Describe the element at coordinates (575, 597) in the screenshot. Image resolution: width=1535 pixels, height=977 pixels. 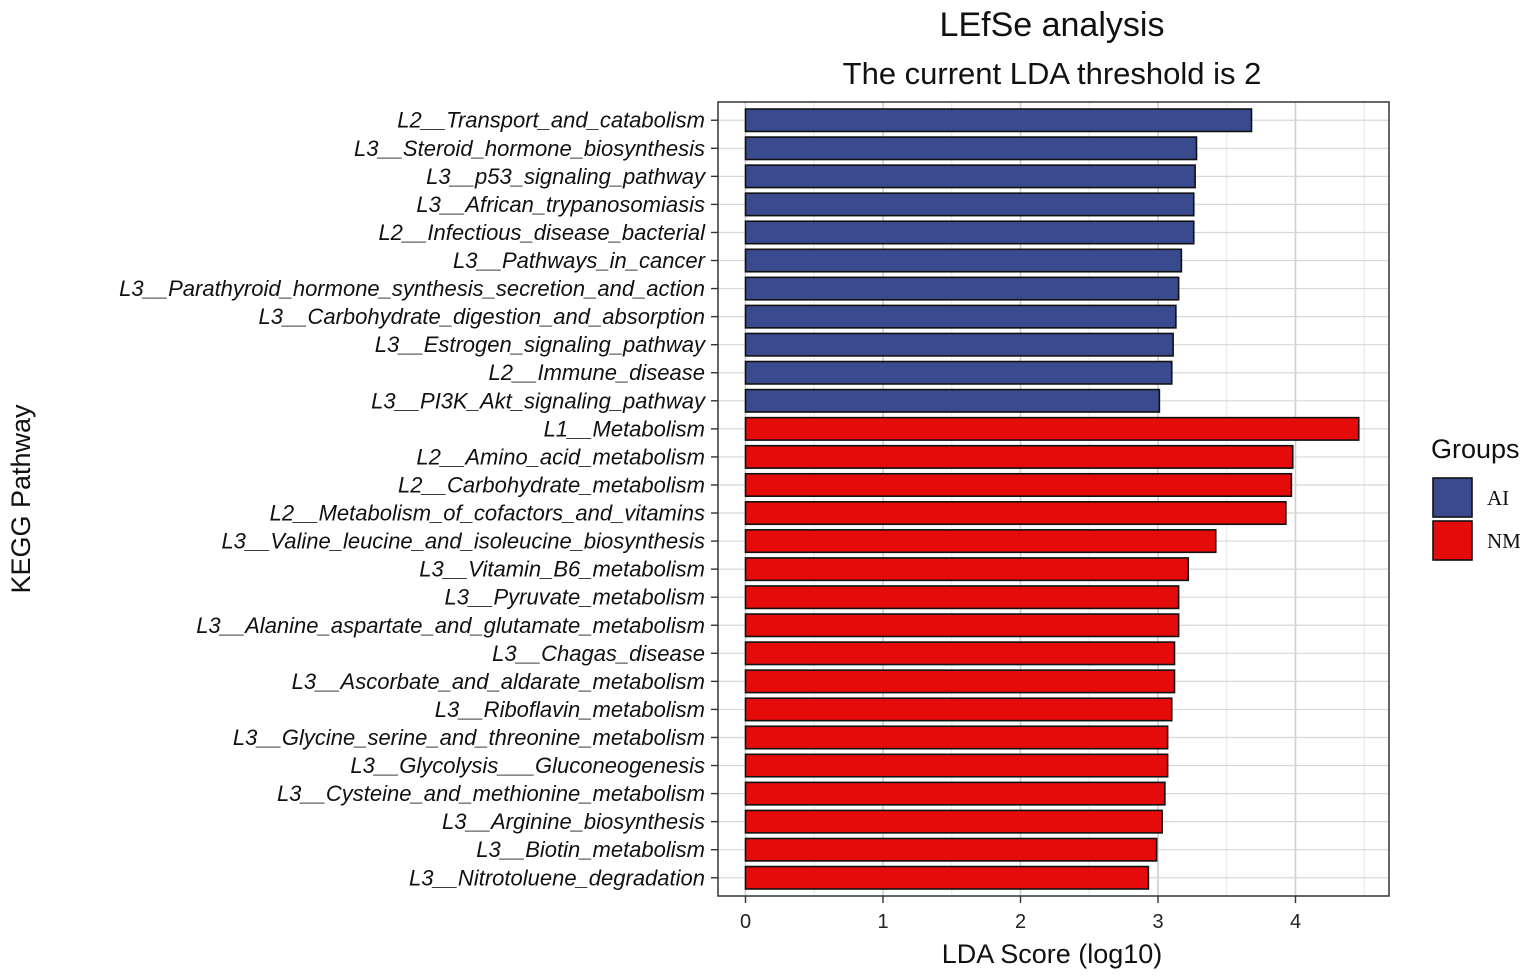
I see `category-label: L3__Pyruvate_metabolism` at that location.